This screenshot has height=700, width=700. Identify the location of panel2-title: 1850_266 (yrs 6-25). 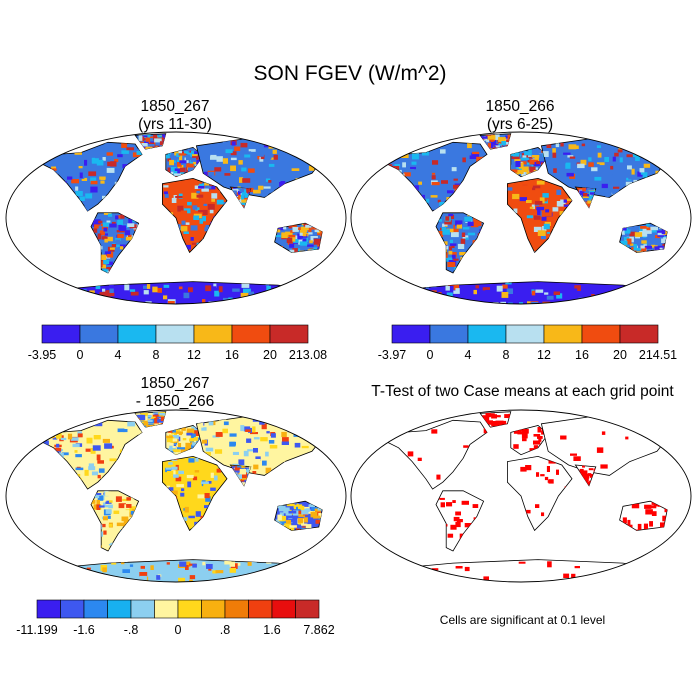
(520, 116).